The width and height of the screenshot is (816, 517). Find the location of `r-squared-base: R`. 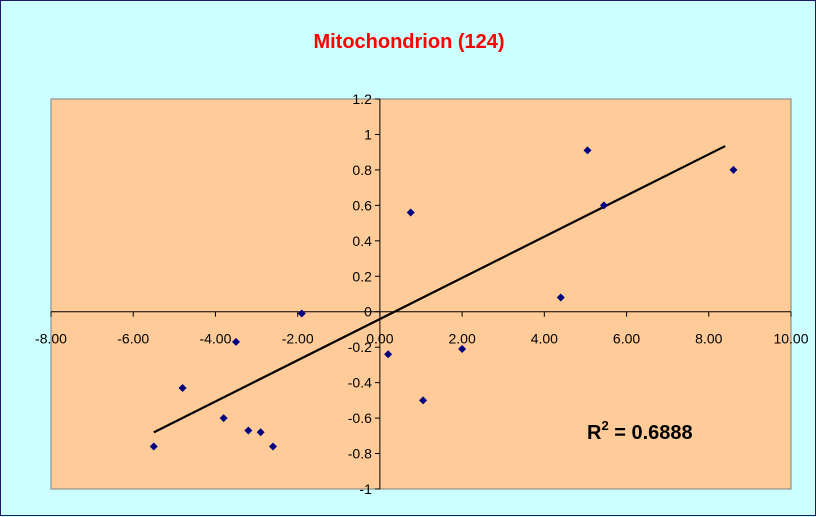

r-squared-base: R is located at coordinates (594, 433).